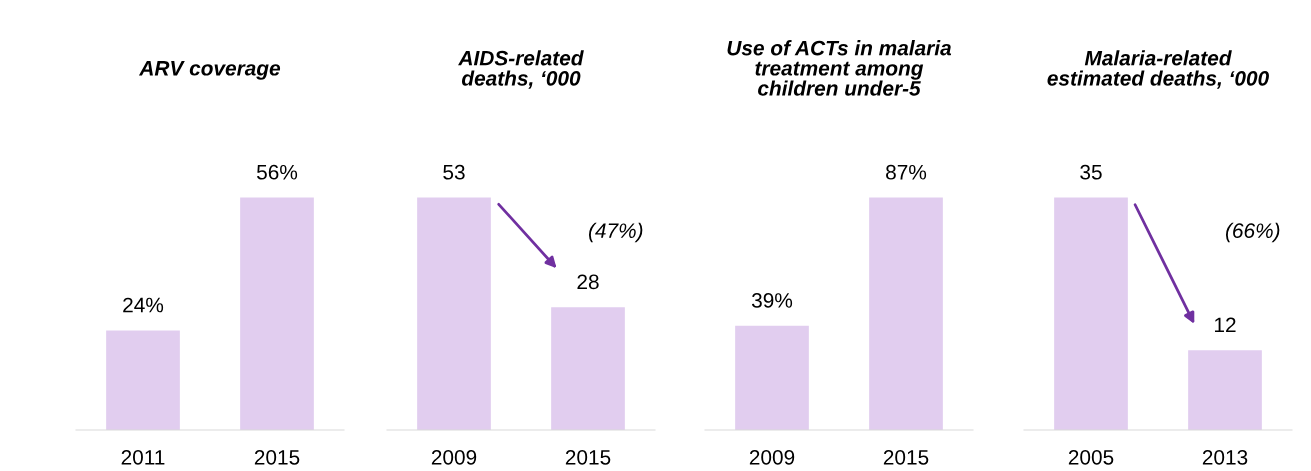  Describe the element at coordinates (143, 457) in the screenshot. I see `x-tick-label: 2011` at that location.